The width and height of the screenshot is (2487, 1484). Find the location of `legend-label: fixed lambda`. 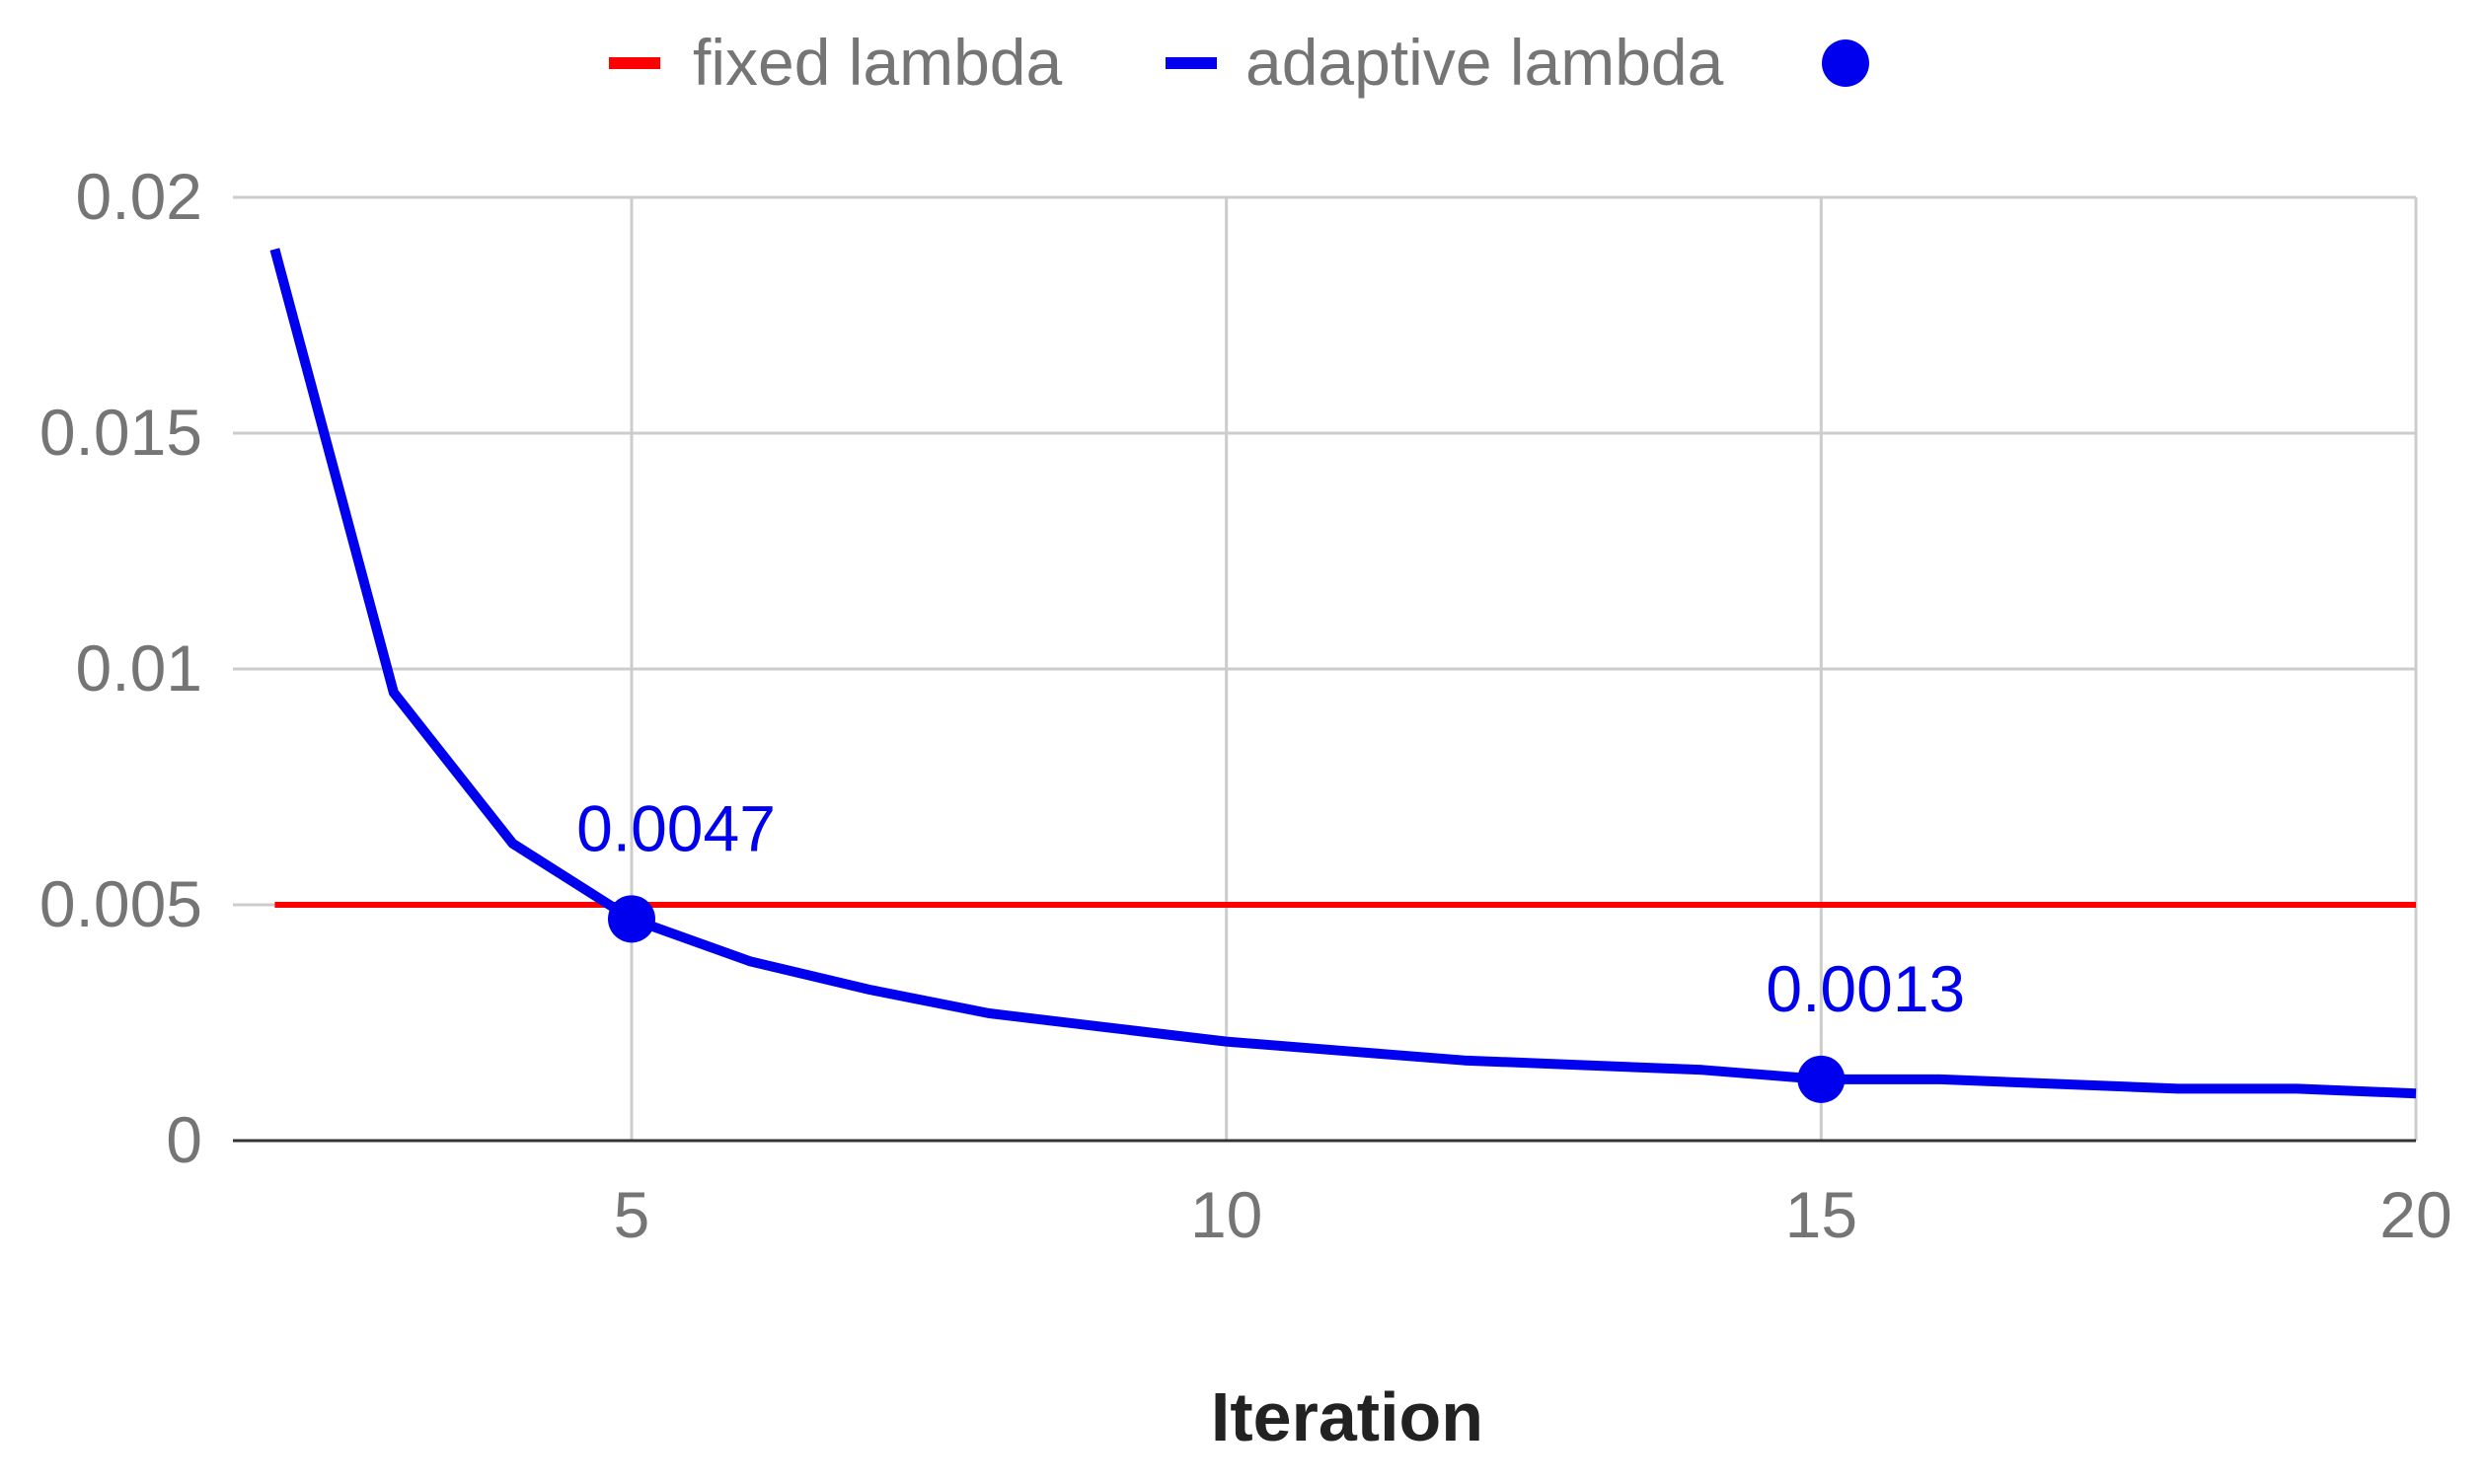

legend-label: fixed lambda is located at coordinates (878, 62).